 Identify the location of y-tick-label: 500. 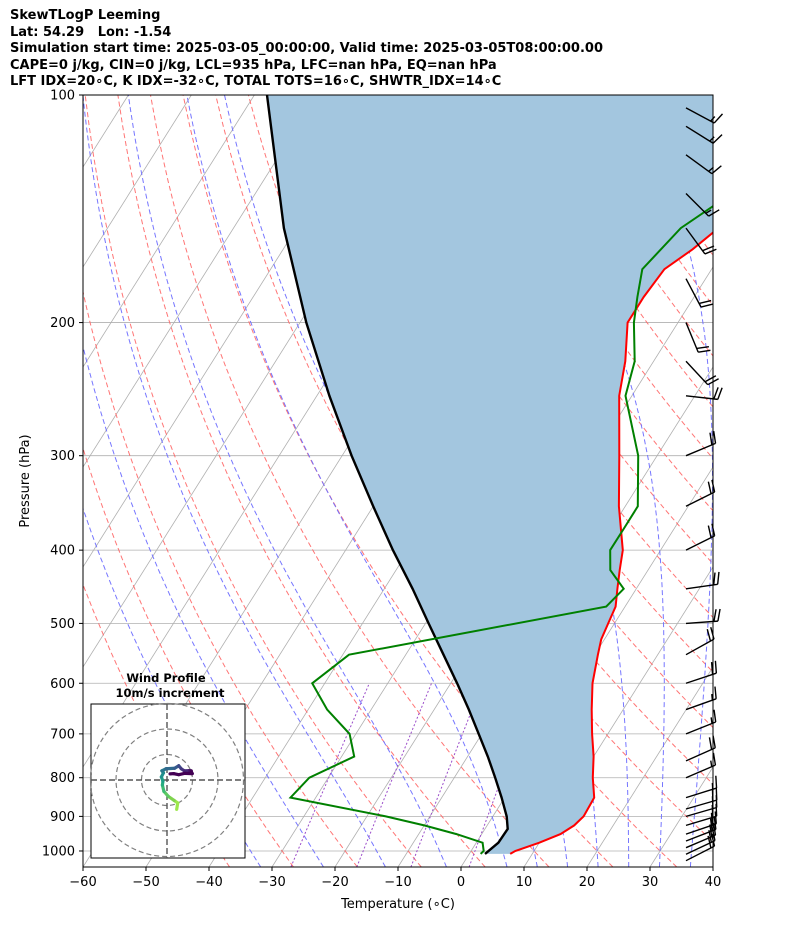
(62, 624).